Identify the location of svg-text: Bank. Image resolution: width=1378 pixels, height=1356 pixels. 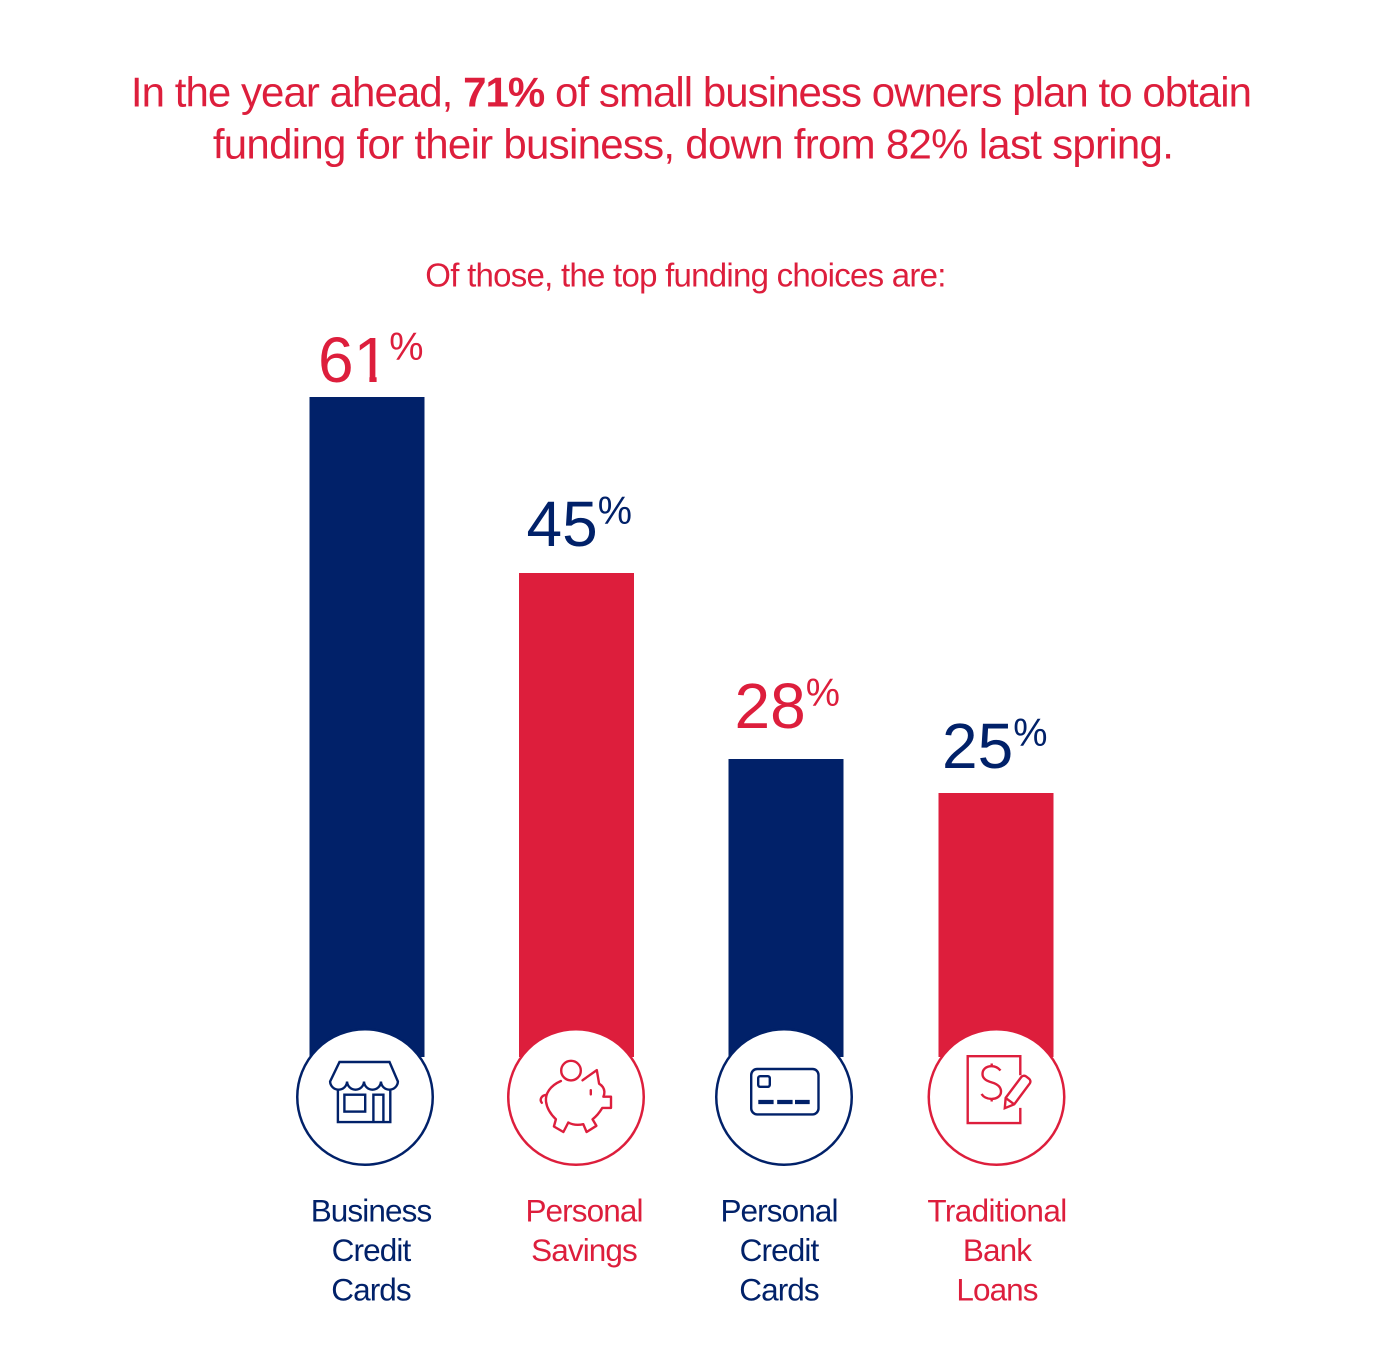
(997, 1250).